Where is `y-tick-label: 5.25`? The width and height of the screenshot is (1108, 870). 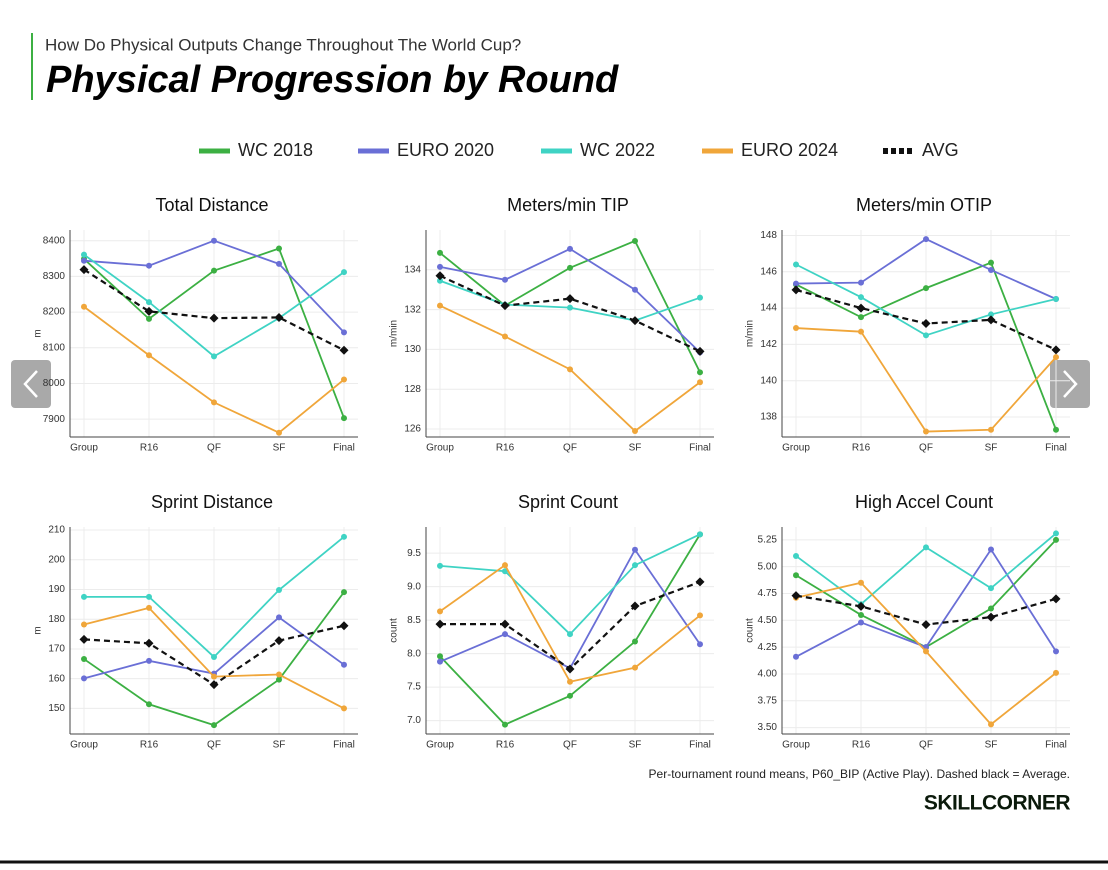 y-tick-label: 5.25 is located at coordinates (768, 540).